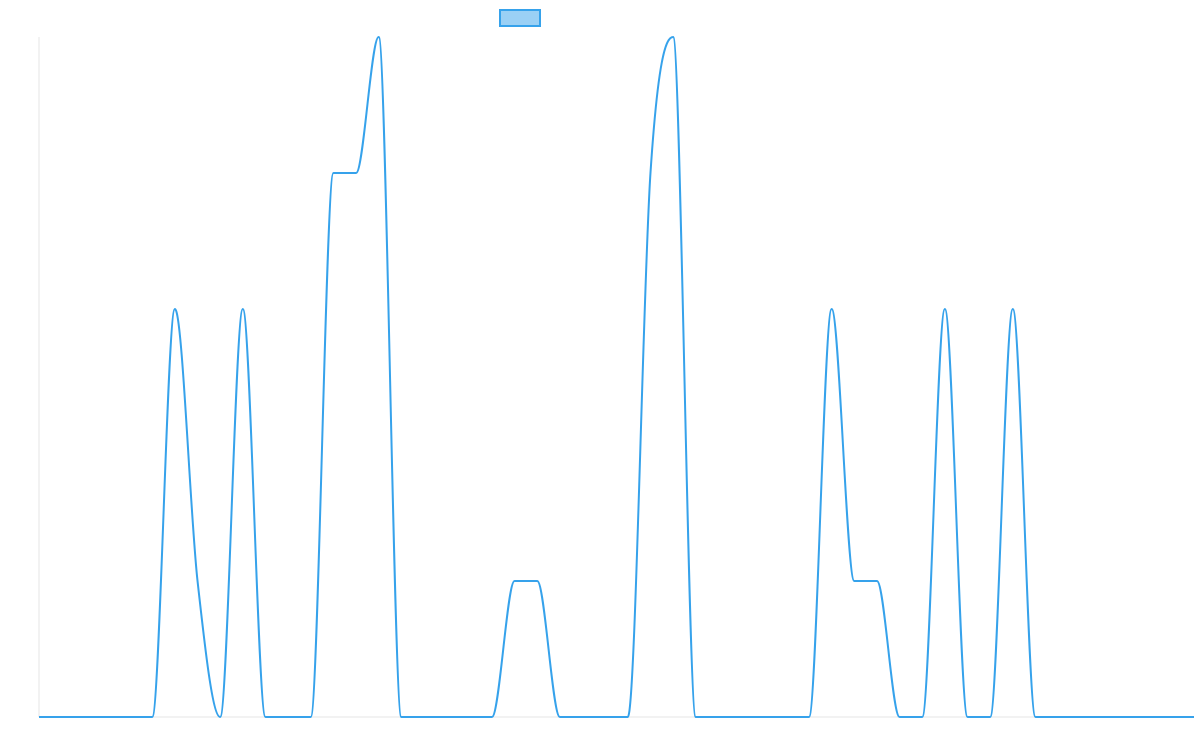 The height and width of the screenshot is (750, 1200). I want to click on legend-swatch, so click(520, 18).